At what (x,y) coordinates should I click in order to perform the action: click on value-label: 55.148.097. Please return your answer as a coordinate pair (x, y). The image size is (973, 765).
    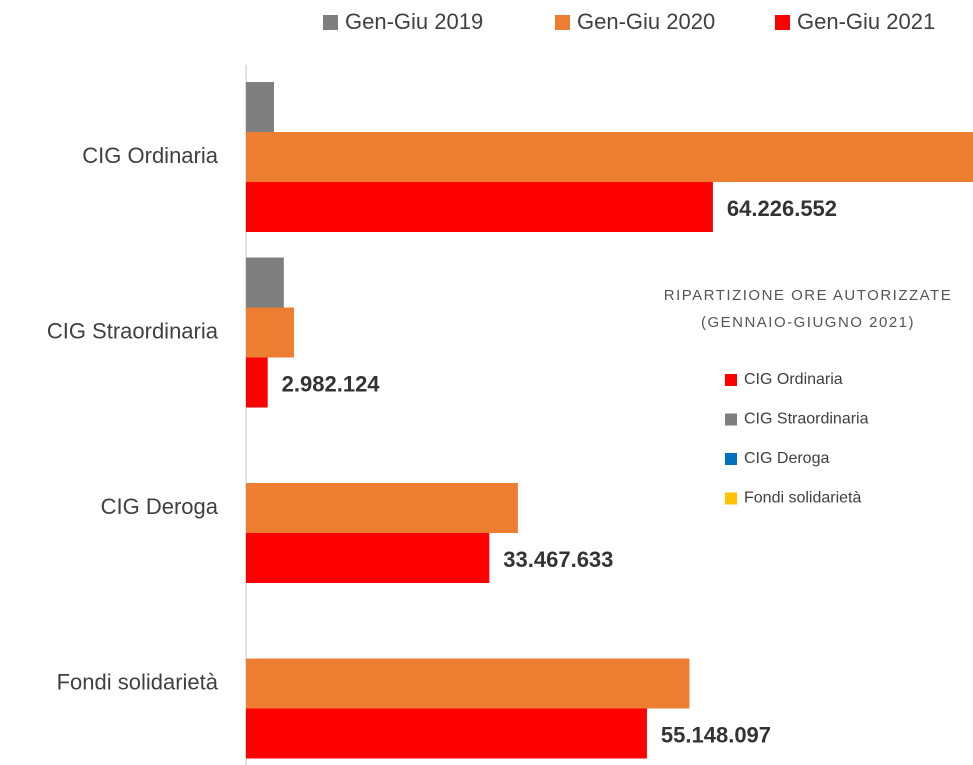
    Looking at the image, I should click on (716, 734).